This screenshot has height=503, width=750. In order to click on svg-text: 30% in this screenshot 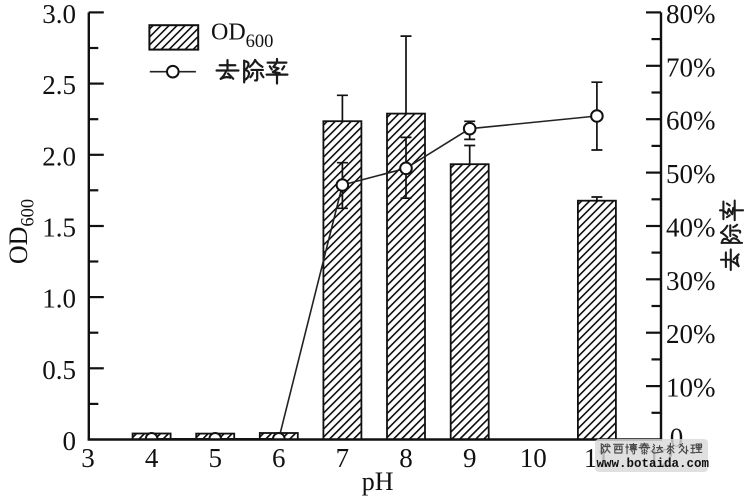, I will do `click(691, 281)`.